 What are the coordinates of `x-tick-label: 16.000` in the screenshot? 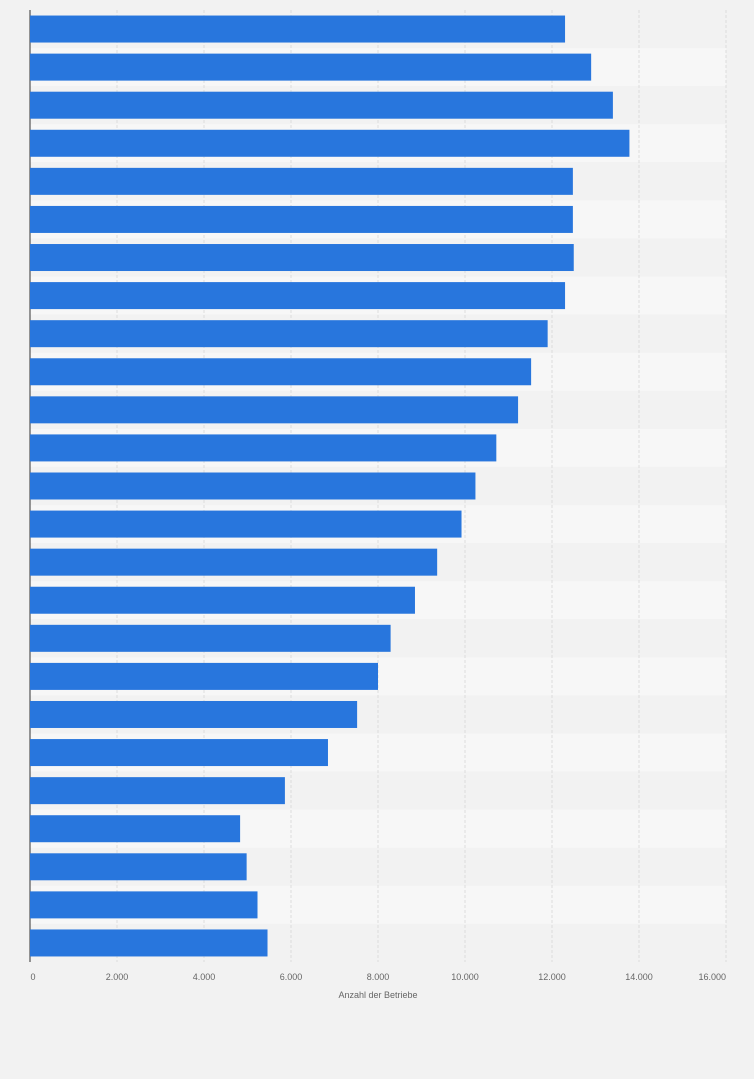 It's located at (712, 977).